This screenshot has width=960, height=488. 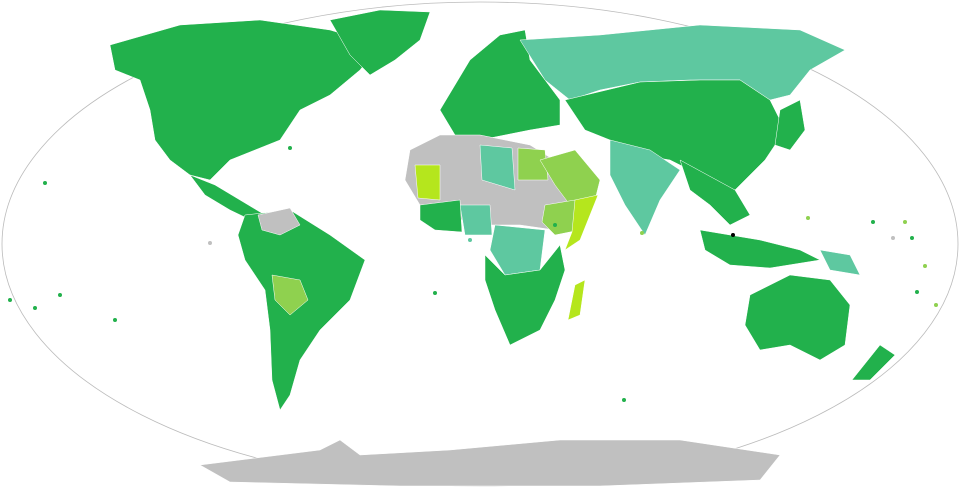 What do you see at coordinates (561, 217) in the screenshot?
I see `region-ethiopia` at bounding box center [561, 217].